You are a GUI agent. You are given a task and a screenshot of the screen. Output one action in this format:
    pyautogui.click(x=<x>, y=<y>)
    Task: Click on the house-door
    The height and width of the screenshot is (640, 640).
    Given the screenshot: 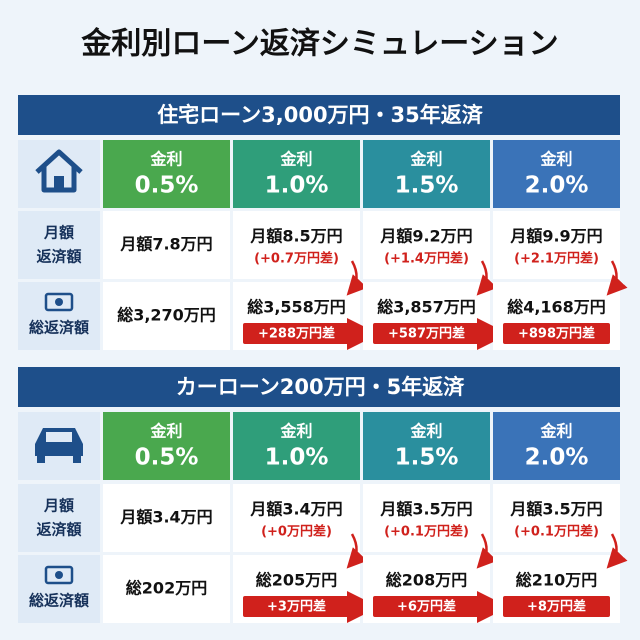 What is the action you would take?
    pyautogui.click(x=59, y=183)
    